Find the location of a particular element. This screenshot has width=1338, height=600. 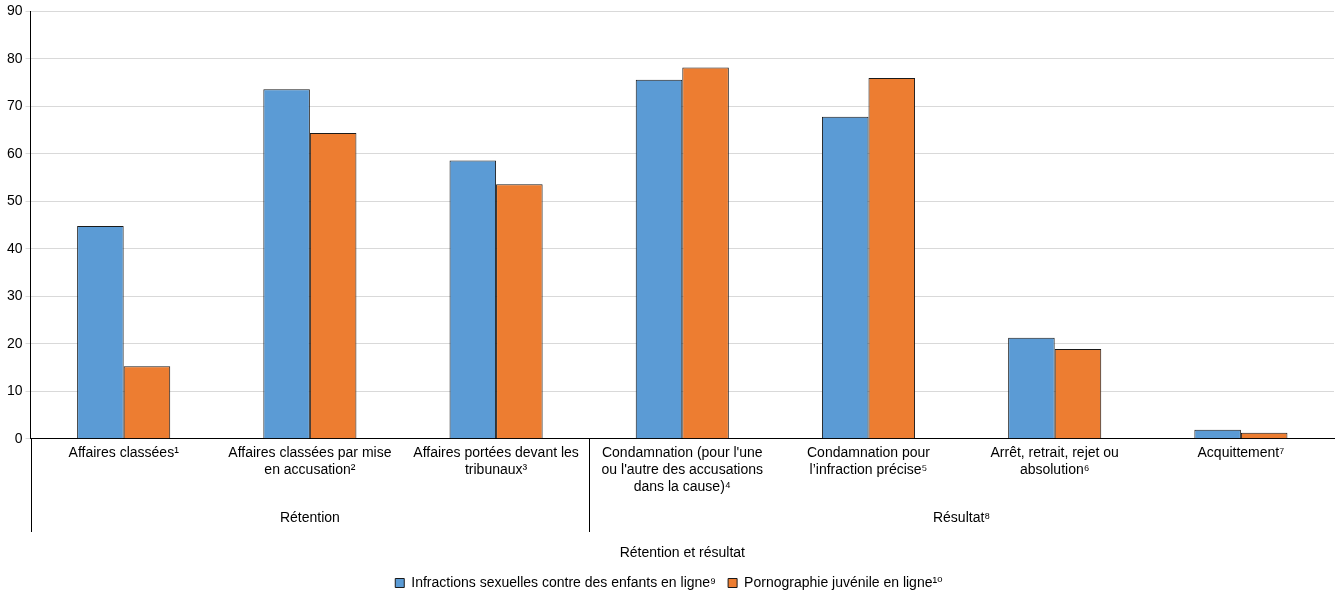

x-tick-label: Affaires classées par mise en accusation² is located at coordinates (310, 460).